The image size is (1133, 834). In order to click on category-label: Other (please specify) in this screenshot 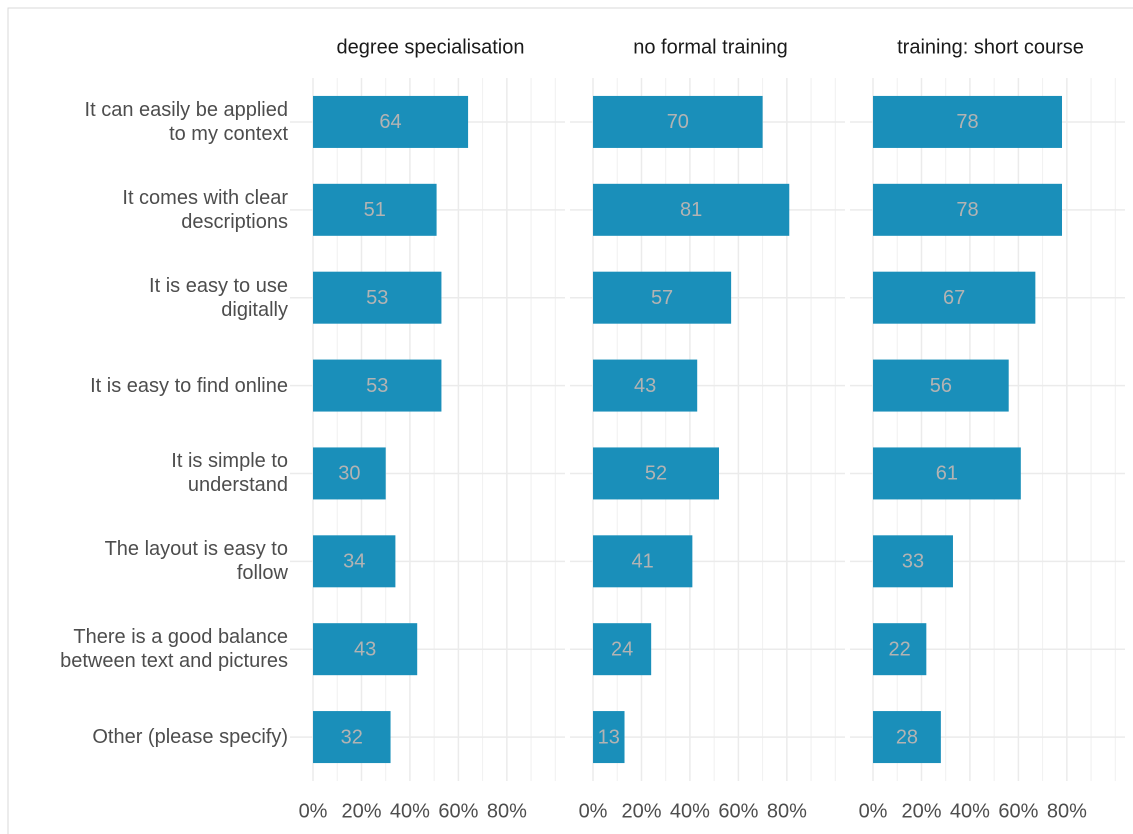, I will do `click(190, 737)`.